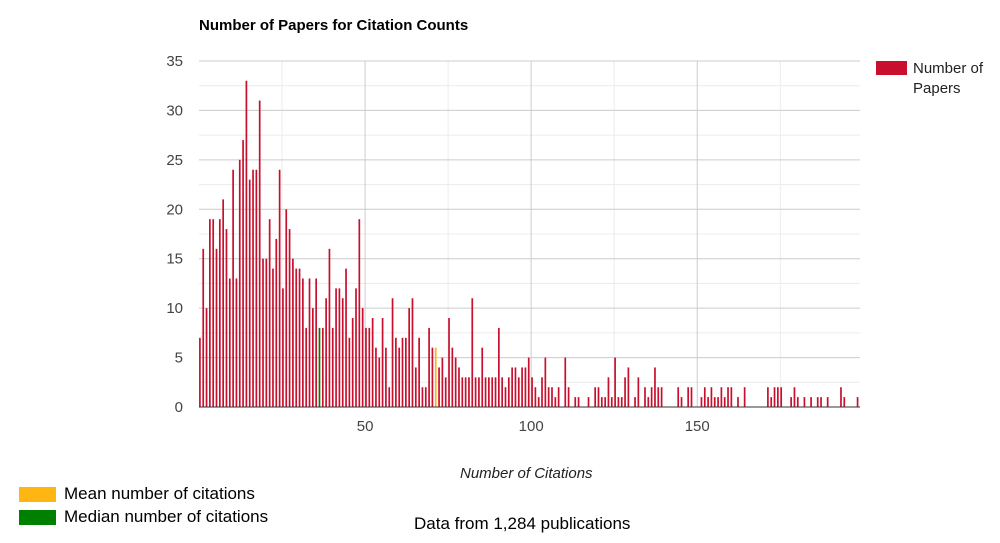 This screenshot has height=543, width=1000. I want to click on bar-mean, so click(435, 377).